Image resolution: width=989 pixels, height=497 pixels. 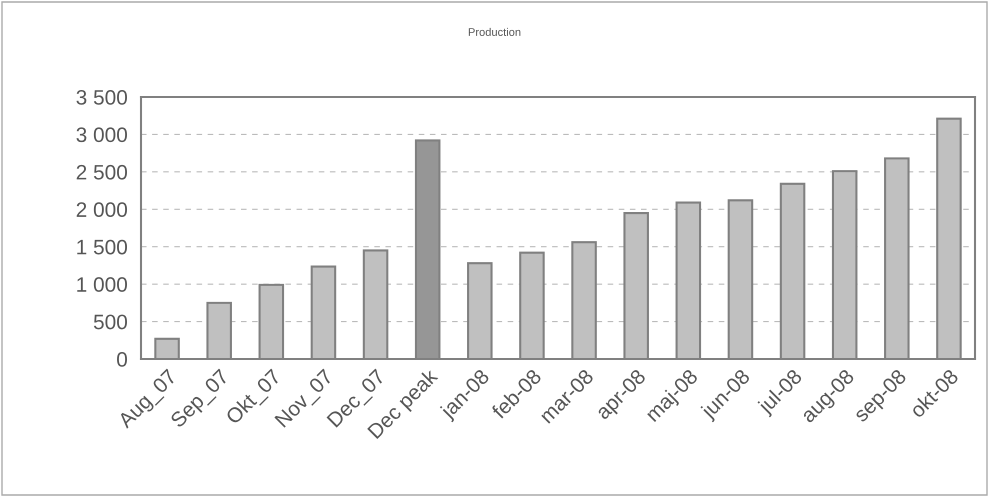 I want to click on y-tick-label: 3 000, so click(x=101, y=134).